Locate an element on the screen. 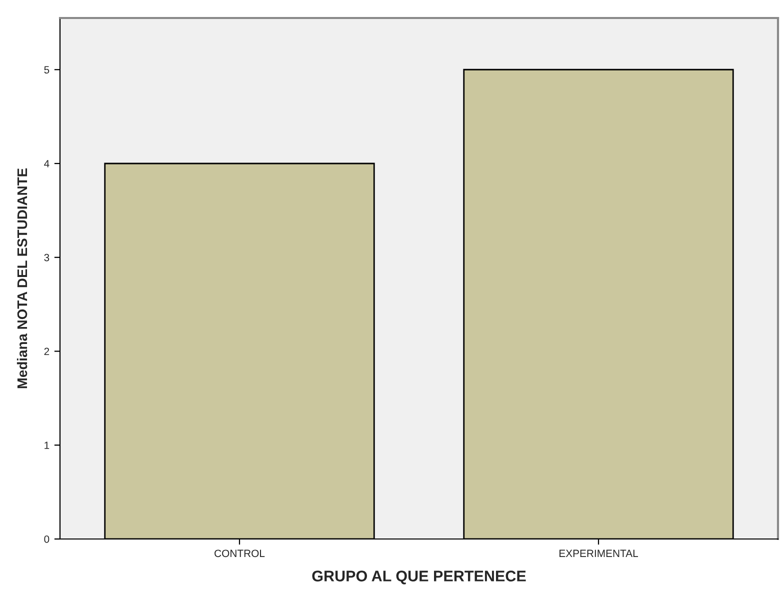  x-tick-label: CONTROL is located at coordinates (239, 554).